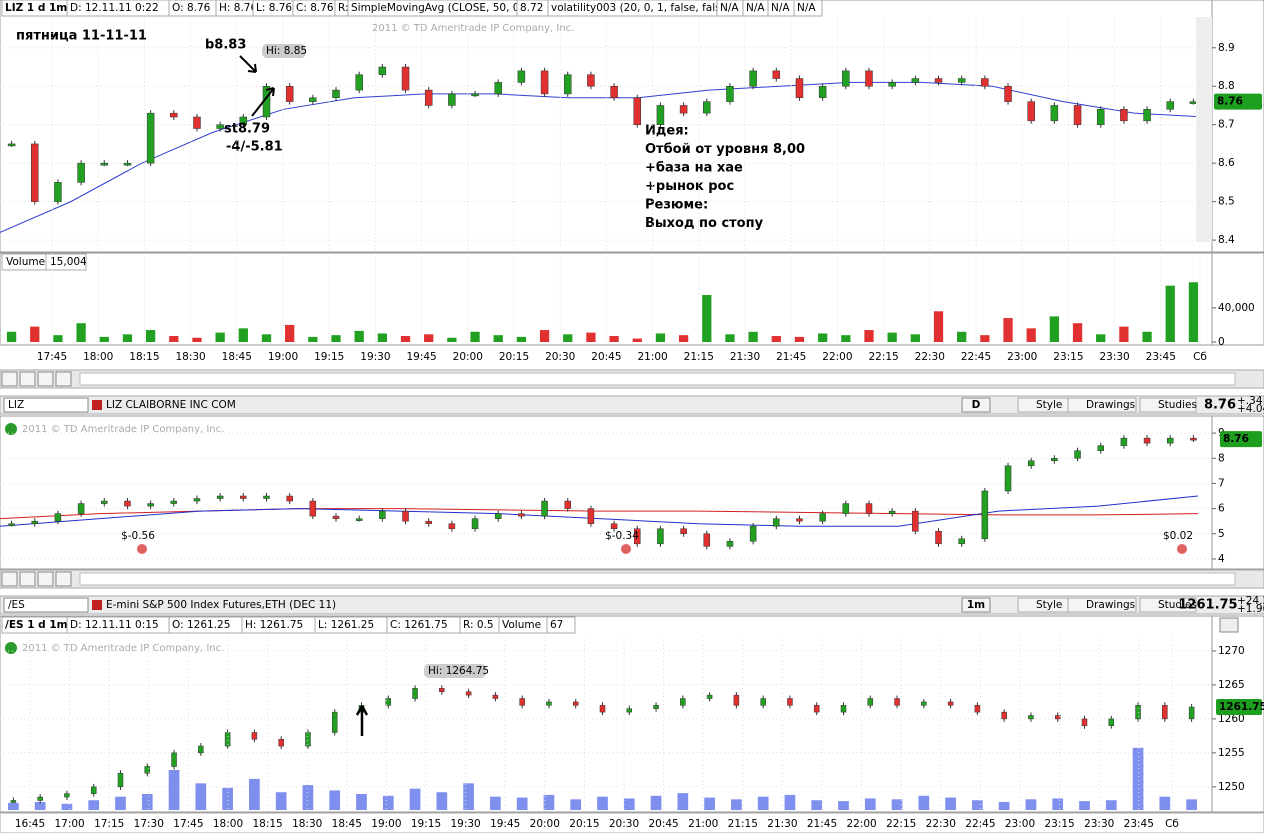  I want to click on header-text: O: 8.76, so click(191, 8).